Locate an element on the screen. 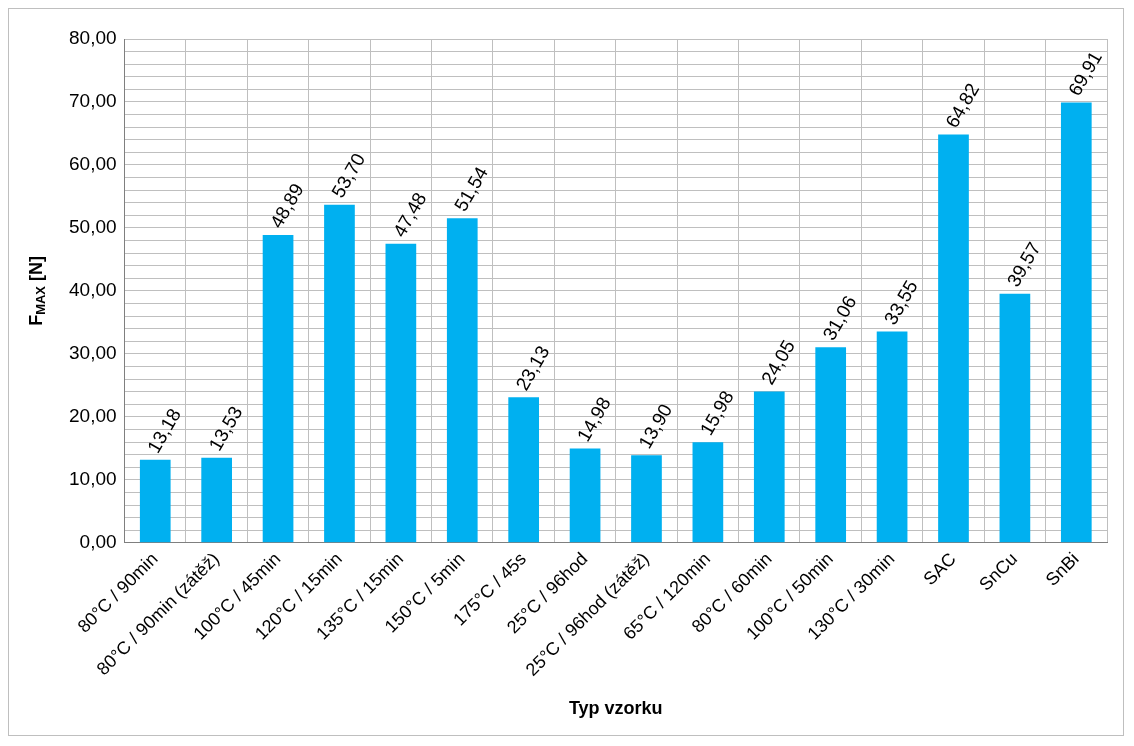 Image resolution: width=1134 pixels, height=746 pixels. y-tick-label: 80,00 is located at coordinates (93, 38).